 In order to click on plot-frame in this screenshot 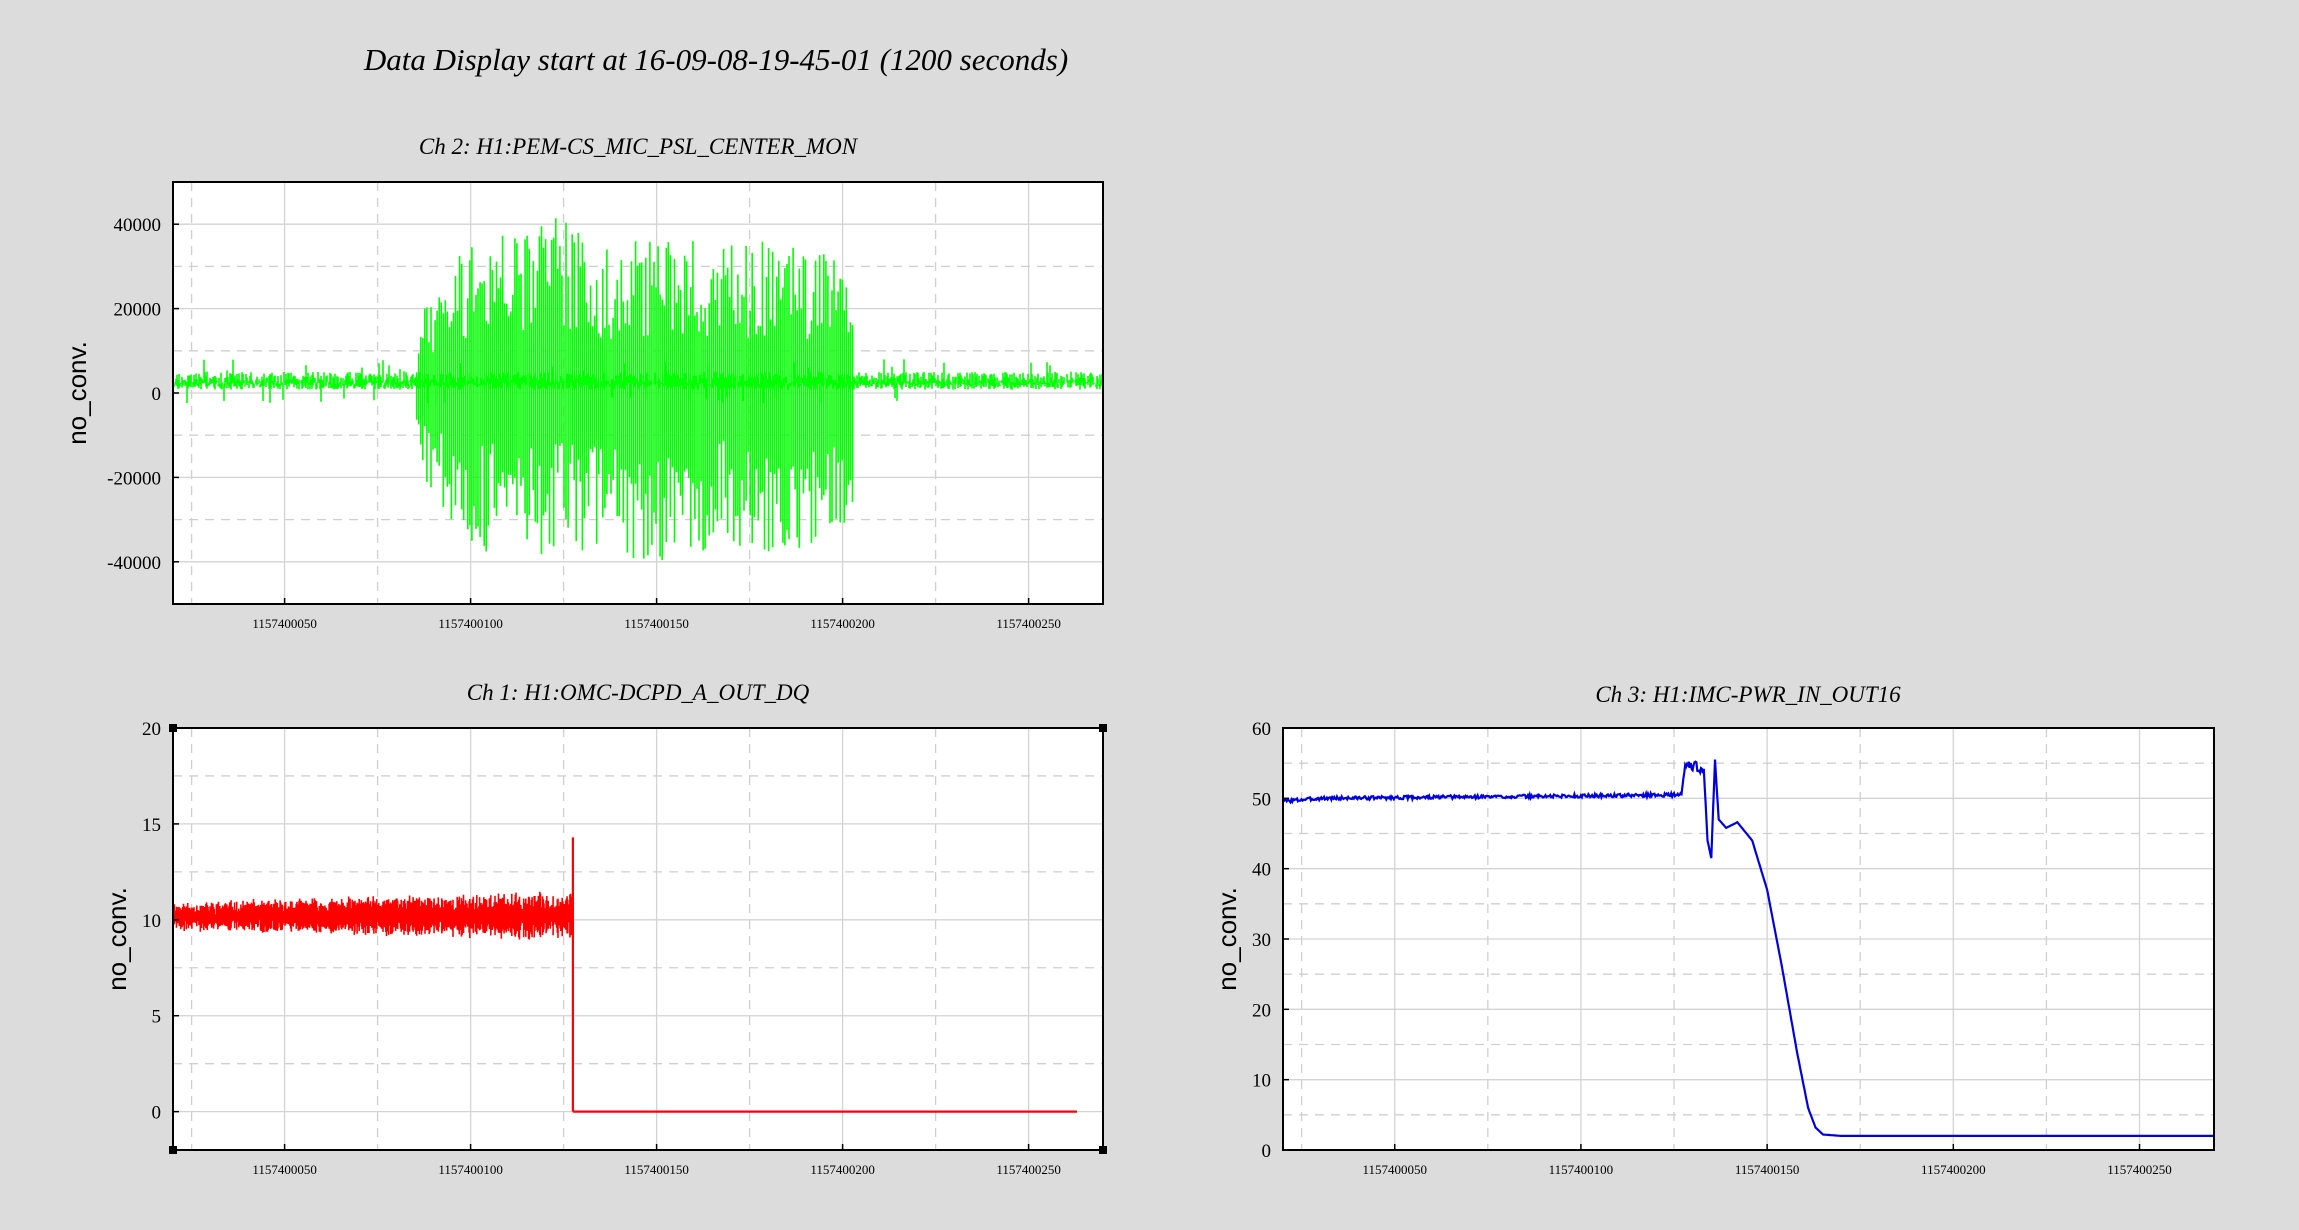, I will do `click(638, 939)`.